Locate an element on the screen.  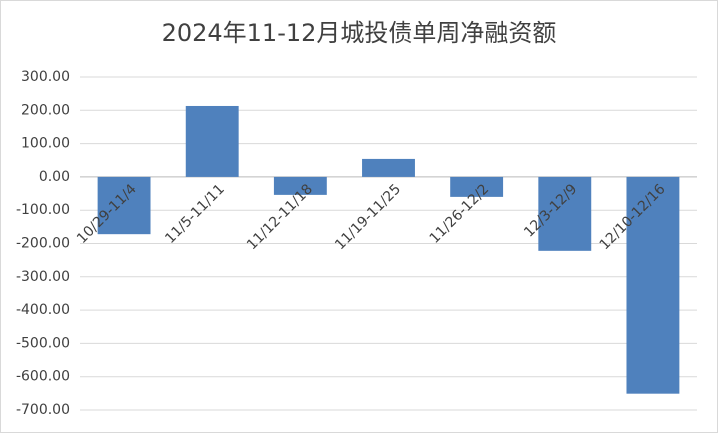
chart-title: 2024年11-12月城投债单周净融资额 is located at coordinates (359, 33).